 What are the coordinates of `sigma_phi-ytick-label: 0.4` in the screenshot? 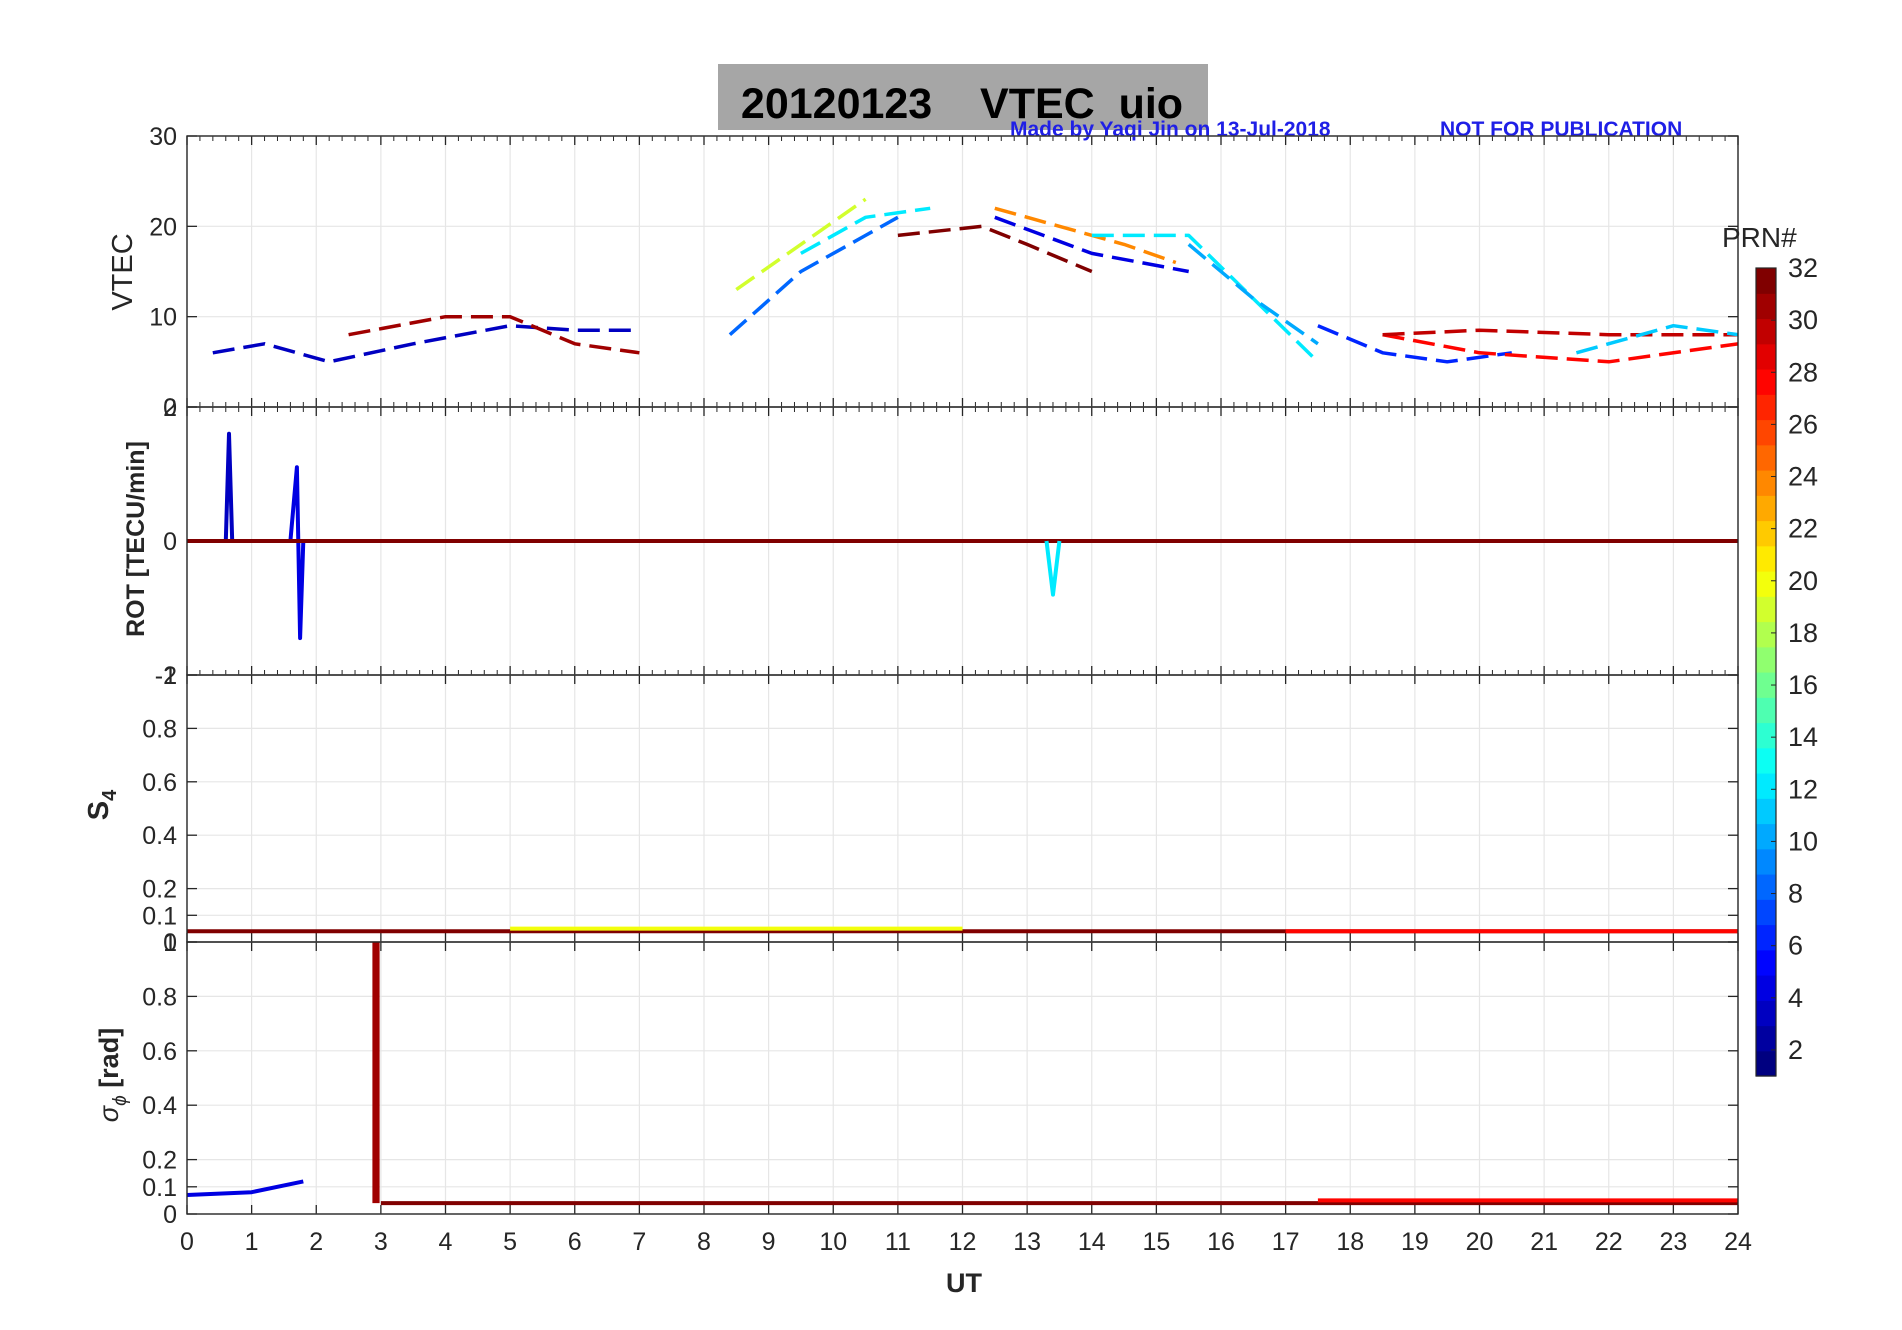 It's located at (159, 1106).